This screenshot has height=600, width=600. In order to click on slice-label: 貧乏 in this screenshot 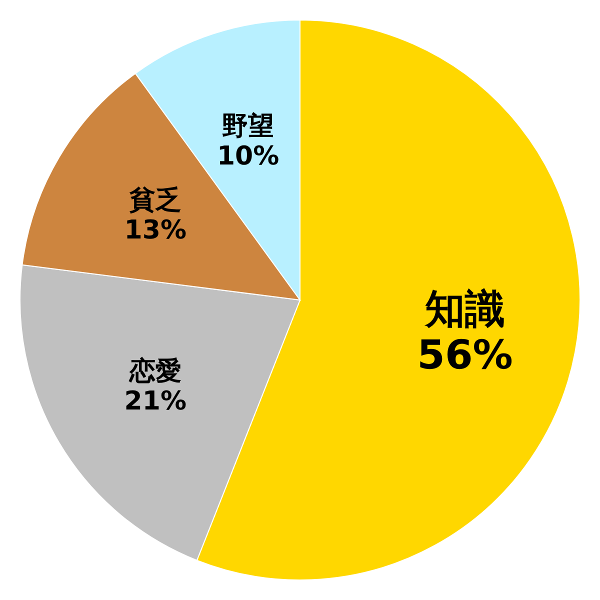, I will do `click(155, 201)`.